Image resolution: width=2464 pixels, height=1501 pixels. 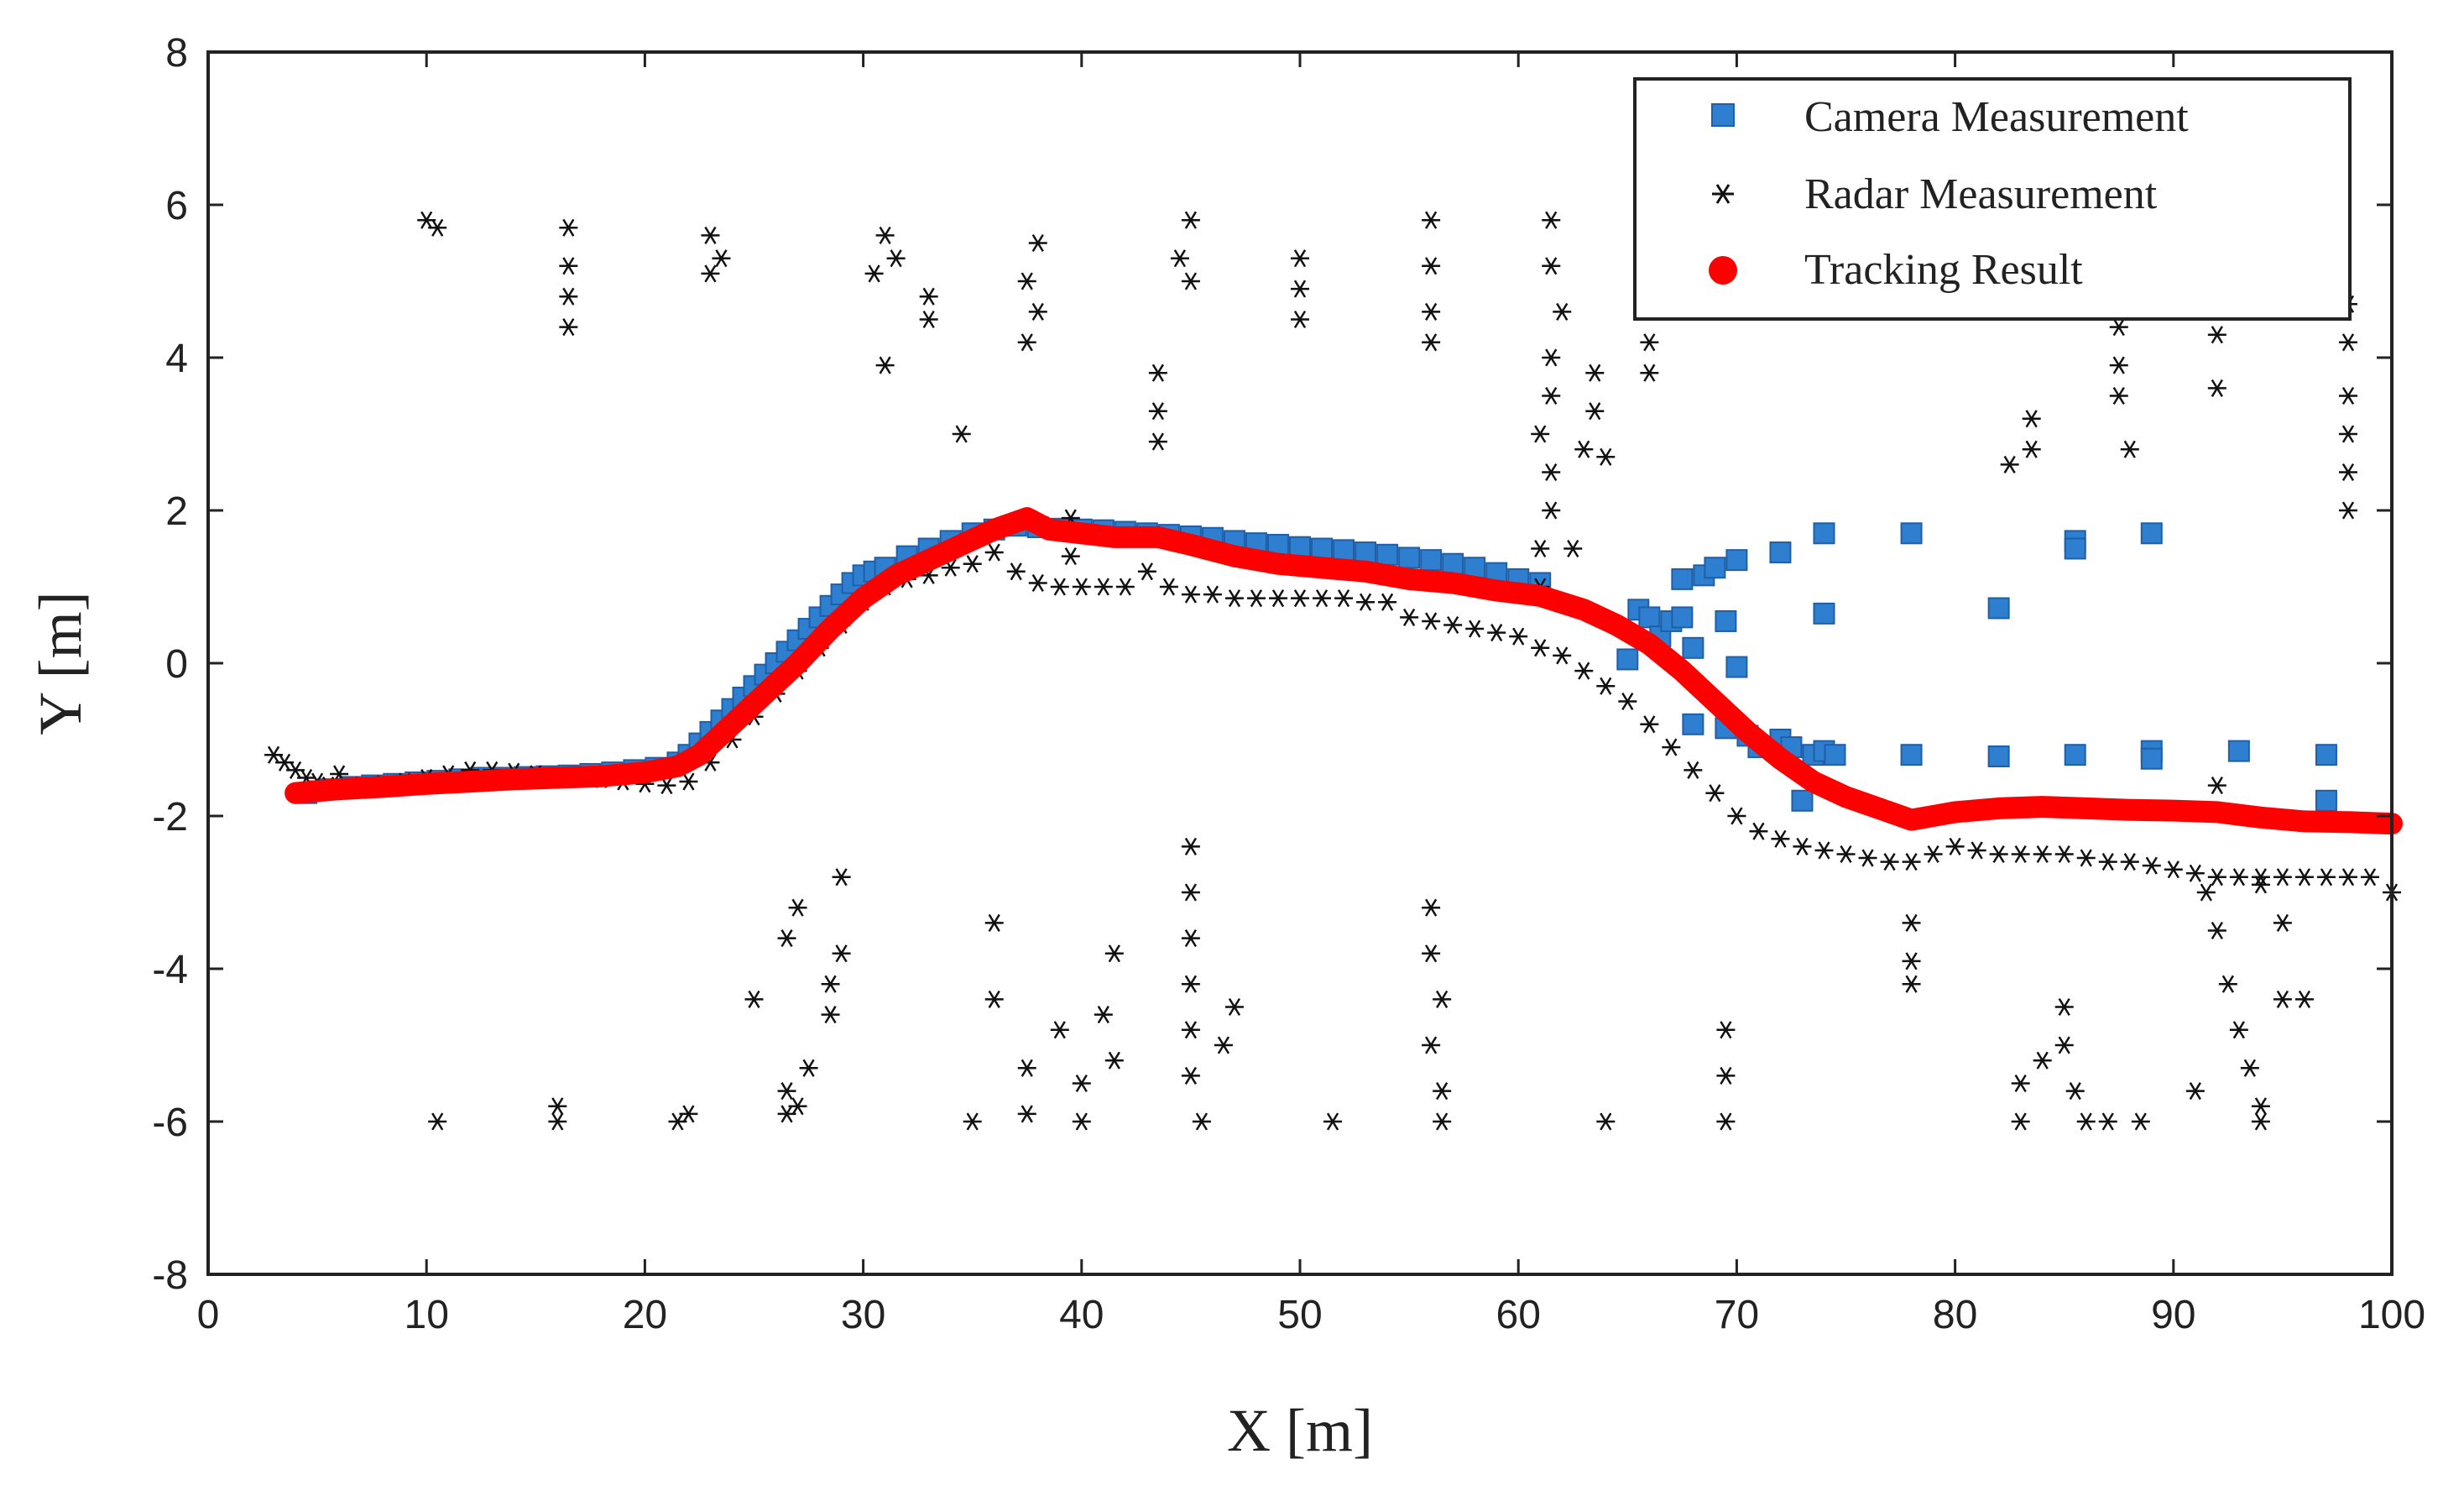 I want to click on y-axis-title: Y [m], so click(x=60, y=663).